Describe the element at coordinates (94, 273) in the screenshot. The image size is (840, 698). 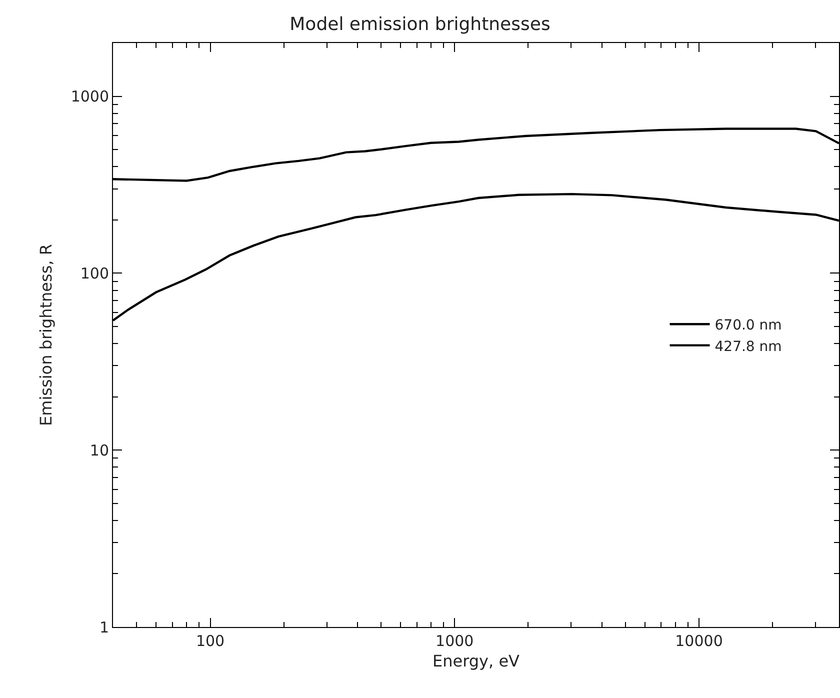
I see `y-tick-label: 100` at that location.